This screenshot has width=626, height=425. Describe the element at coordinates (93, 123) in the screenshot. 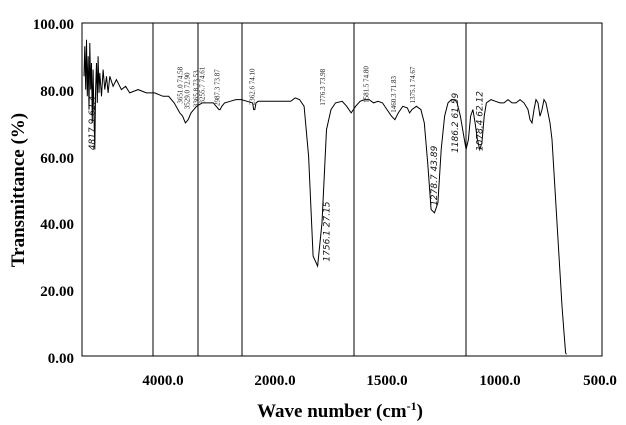

I see `peak-annotation: 4817.9 62.4` at that location.